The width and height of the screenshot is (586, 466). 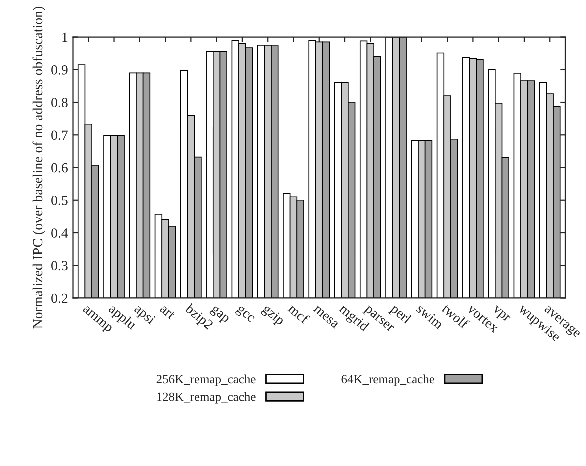 I want to click on y-tick-label: 0.5, so click(x=60, y=201).